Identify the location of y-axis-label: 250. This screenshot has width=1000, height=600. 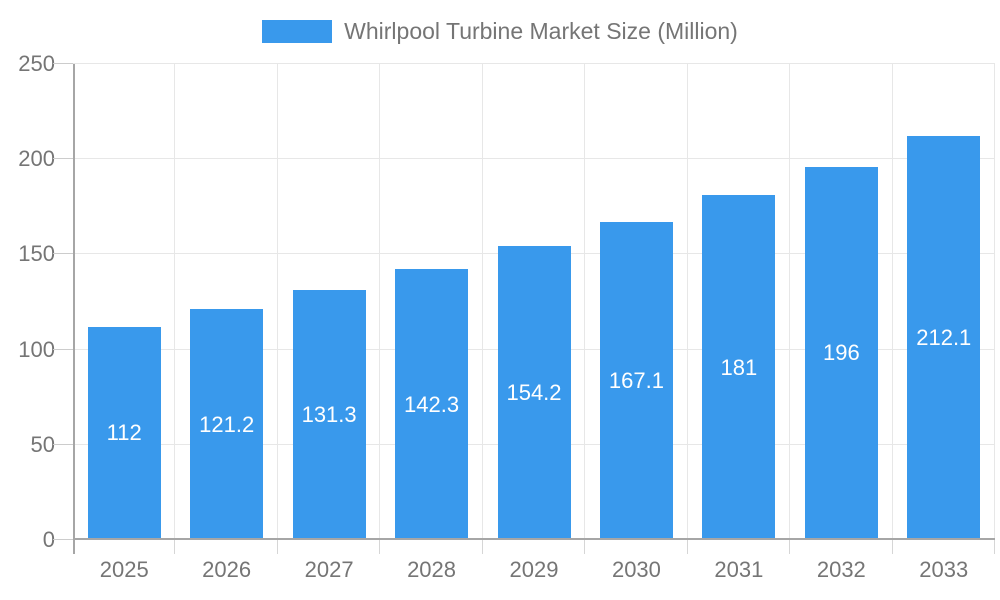
(36, 63).